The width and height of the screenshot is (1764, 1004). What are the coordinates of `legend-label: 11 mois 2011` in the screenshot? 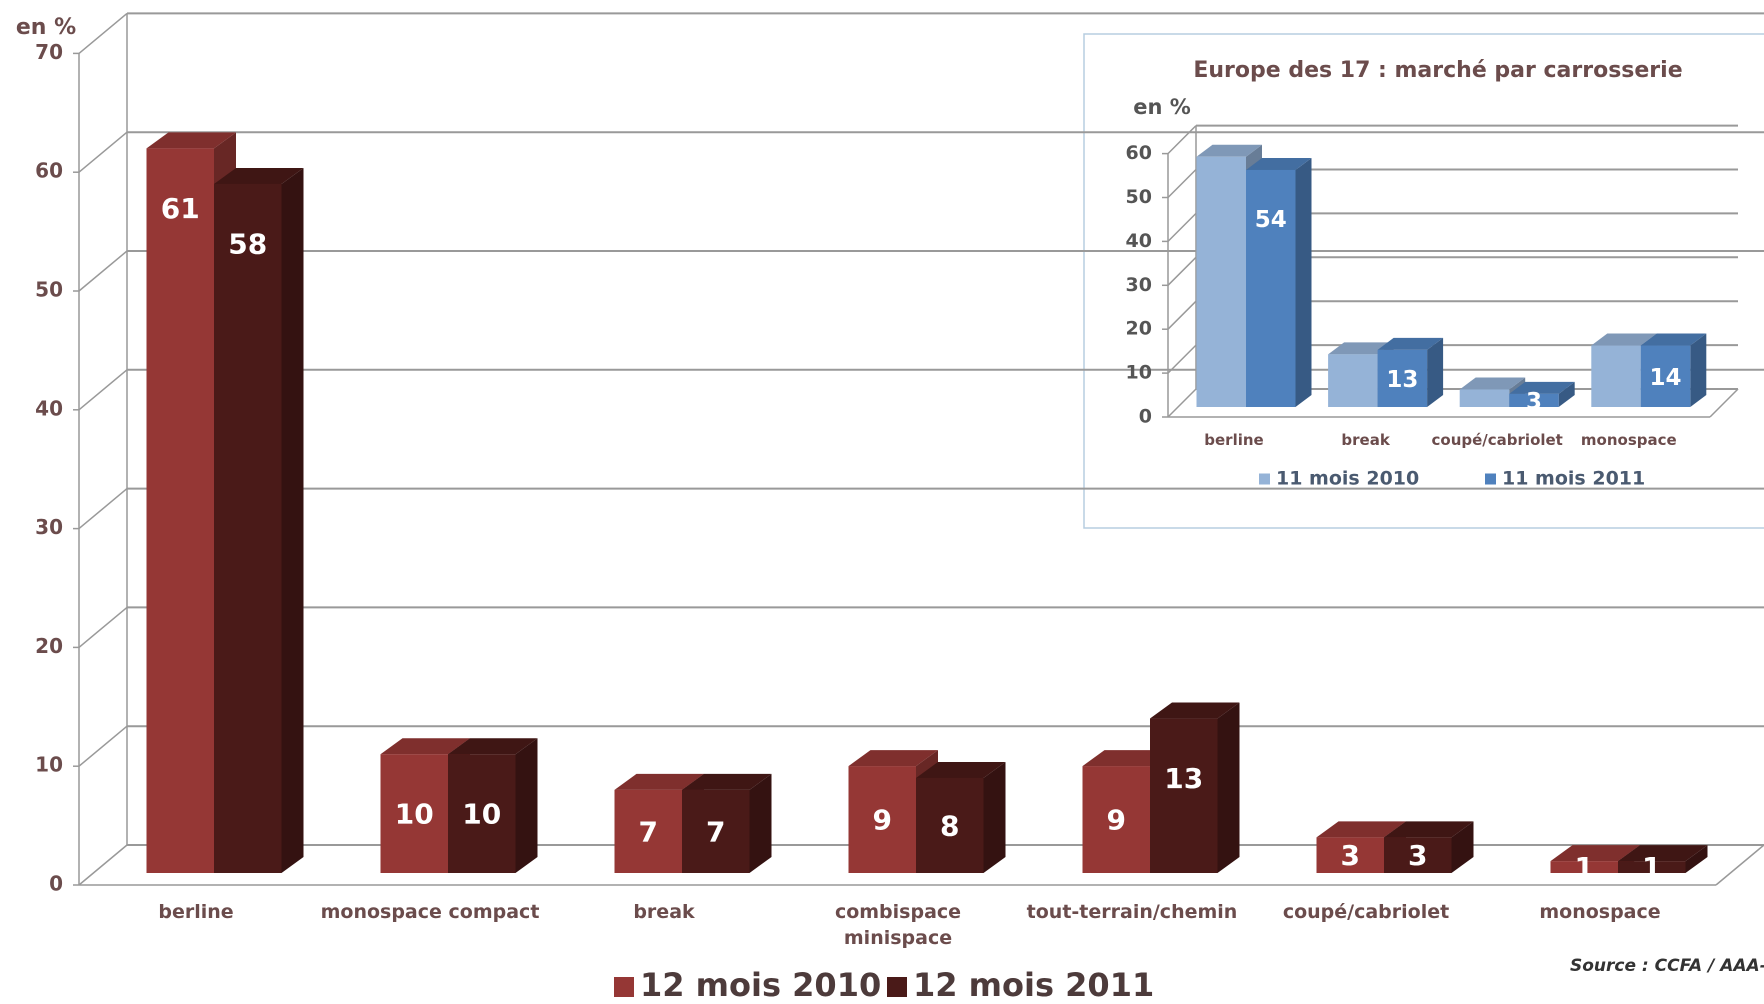 It's located at (1573, 479).